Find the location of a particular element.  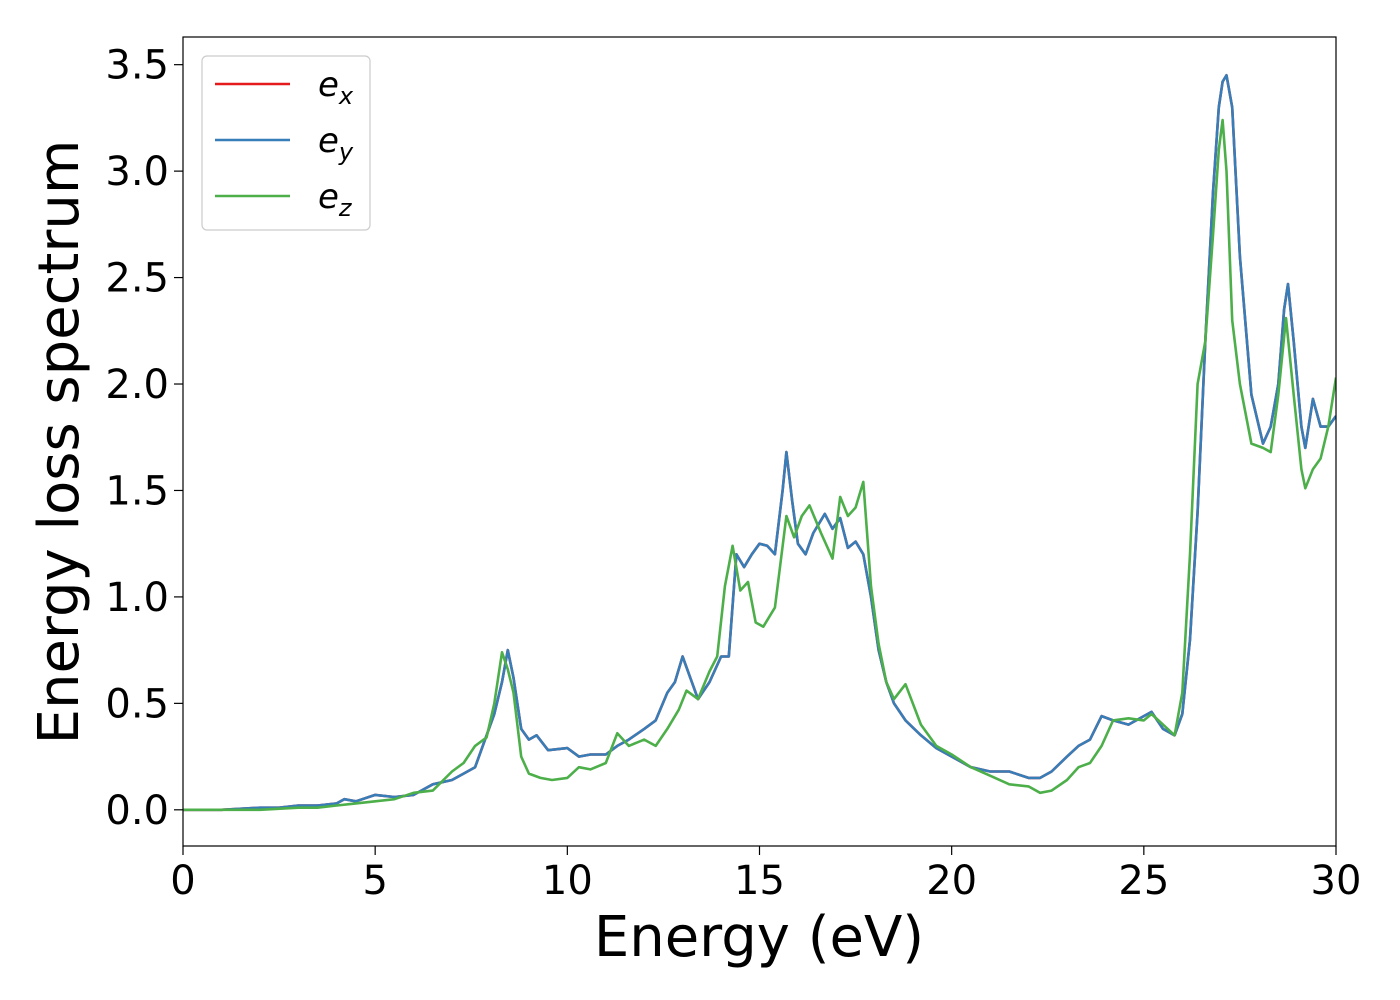

x-tick-label: 5 is located at coordinates (374, 881).